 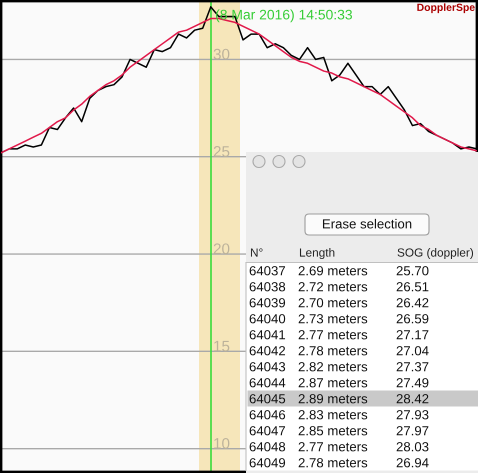 What do you see at coordinates (268, 287) in the screenshot?
I see `y-tick-label: 64038` at bounding box center [268, 287].